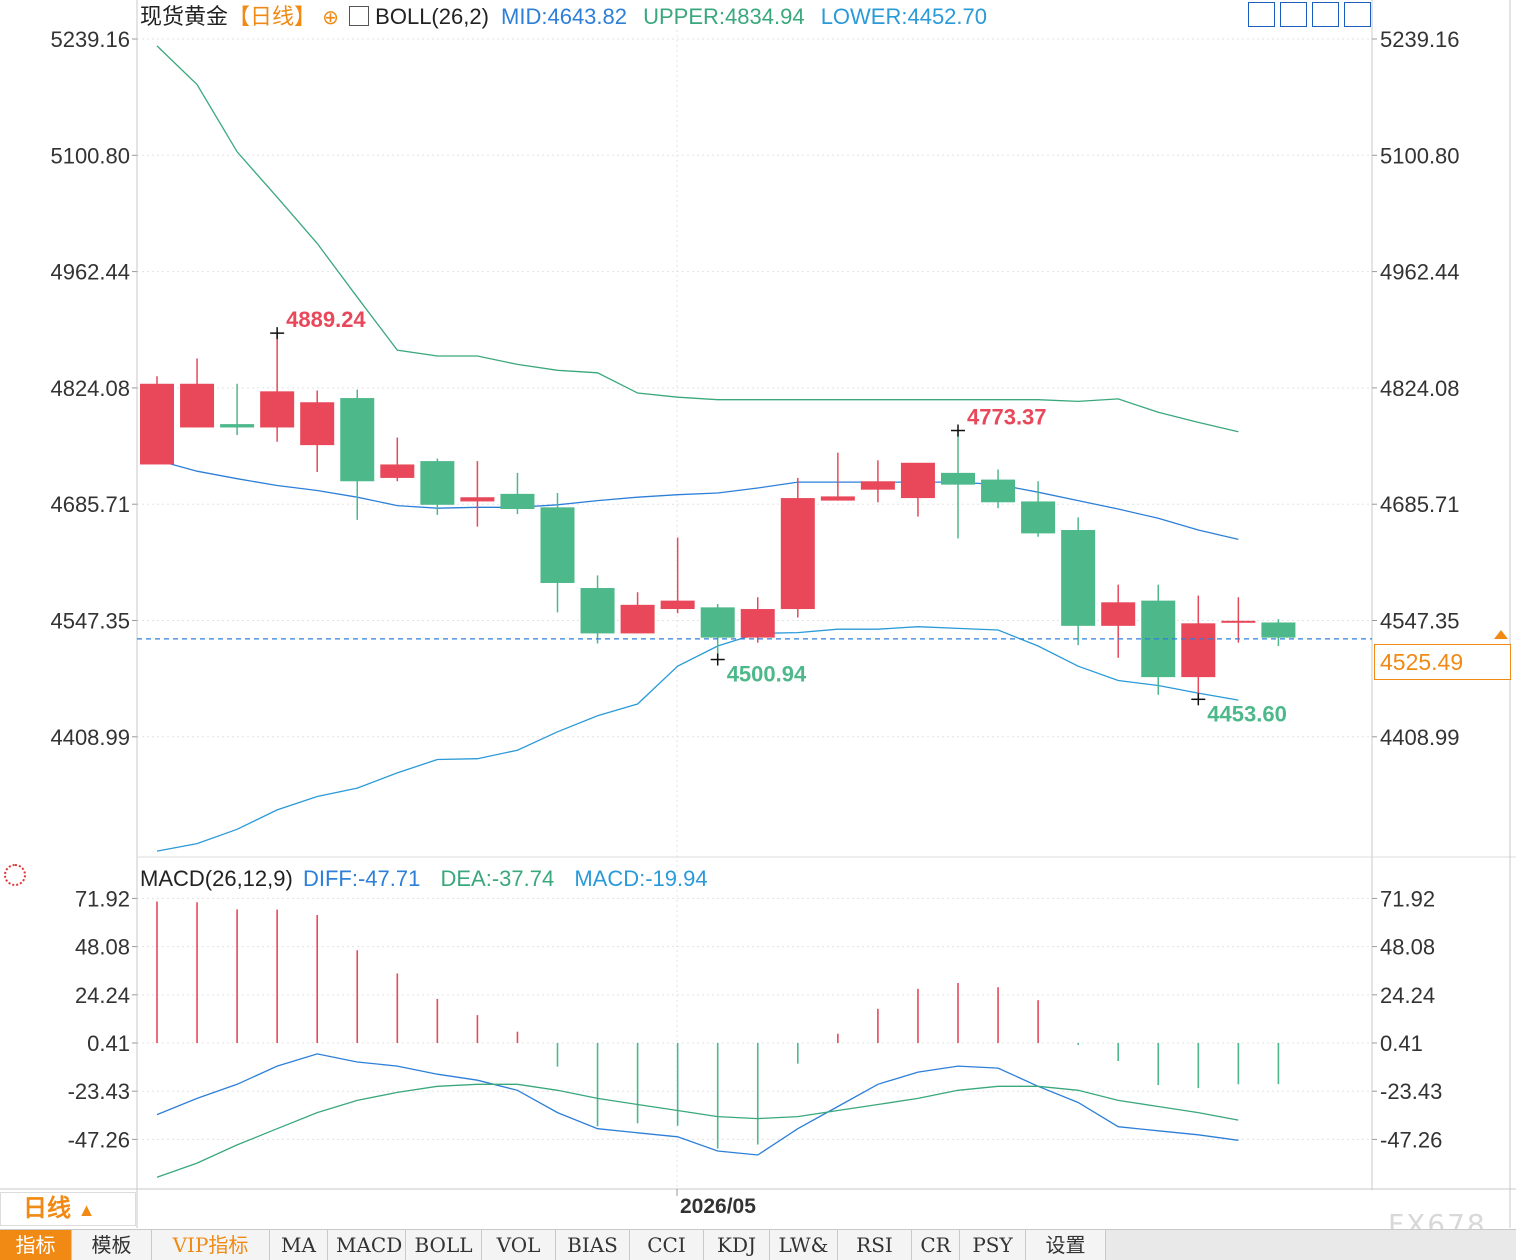  What do you see at coordinates (90, 39) in the screenshot?
I see `price-tick-left: 5239.16` at bounding box center [90, 39].